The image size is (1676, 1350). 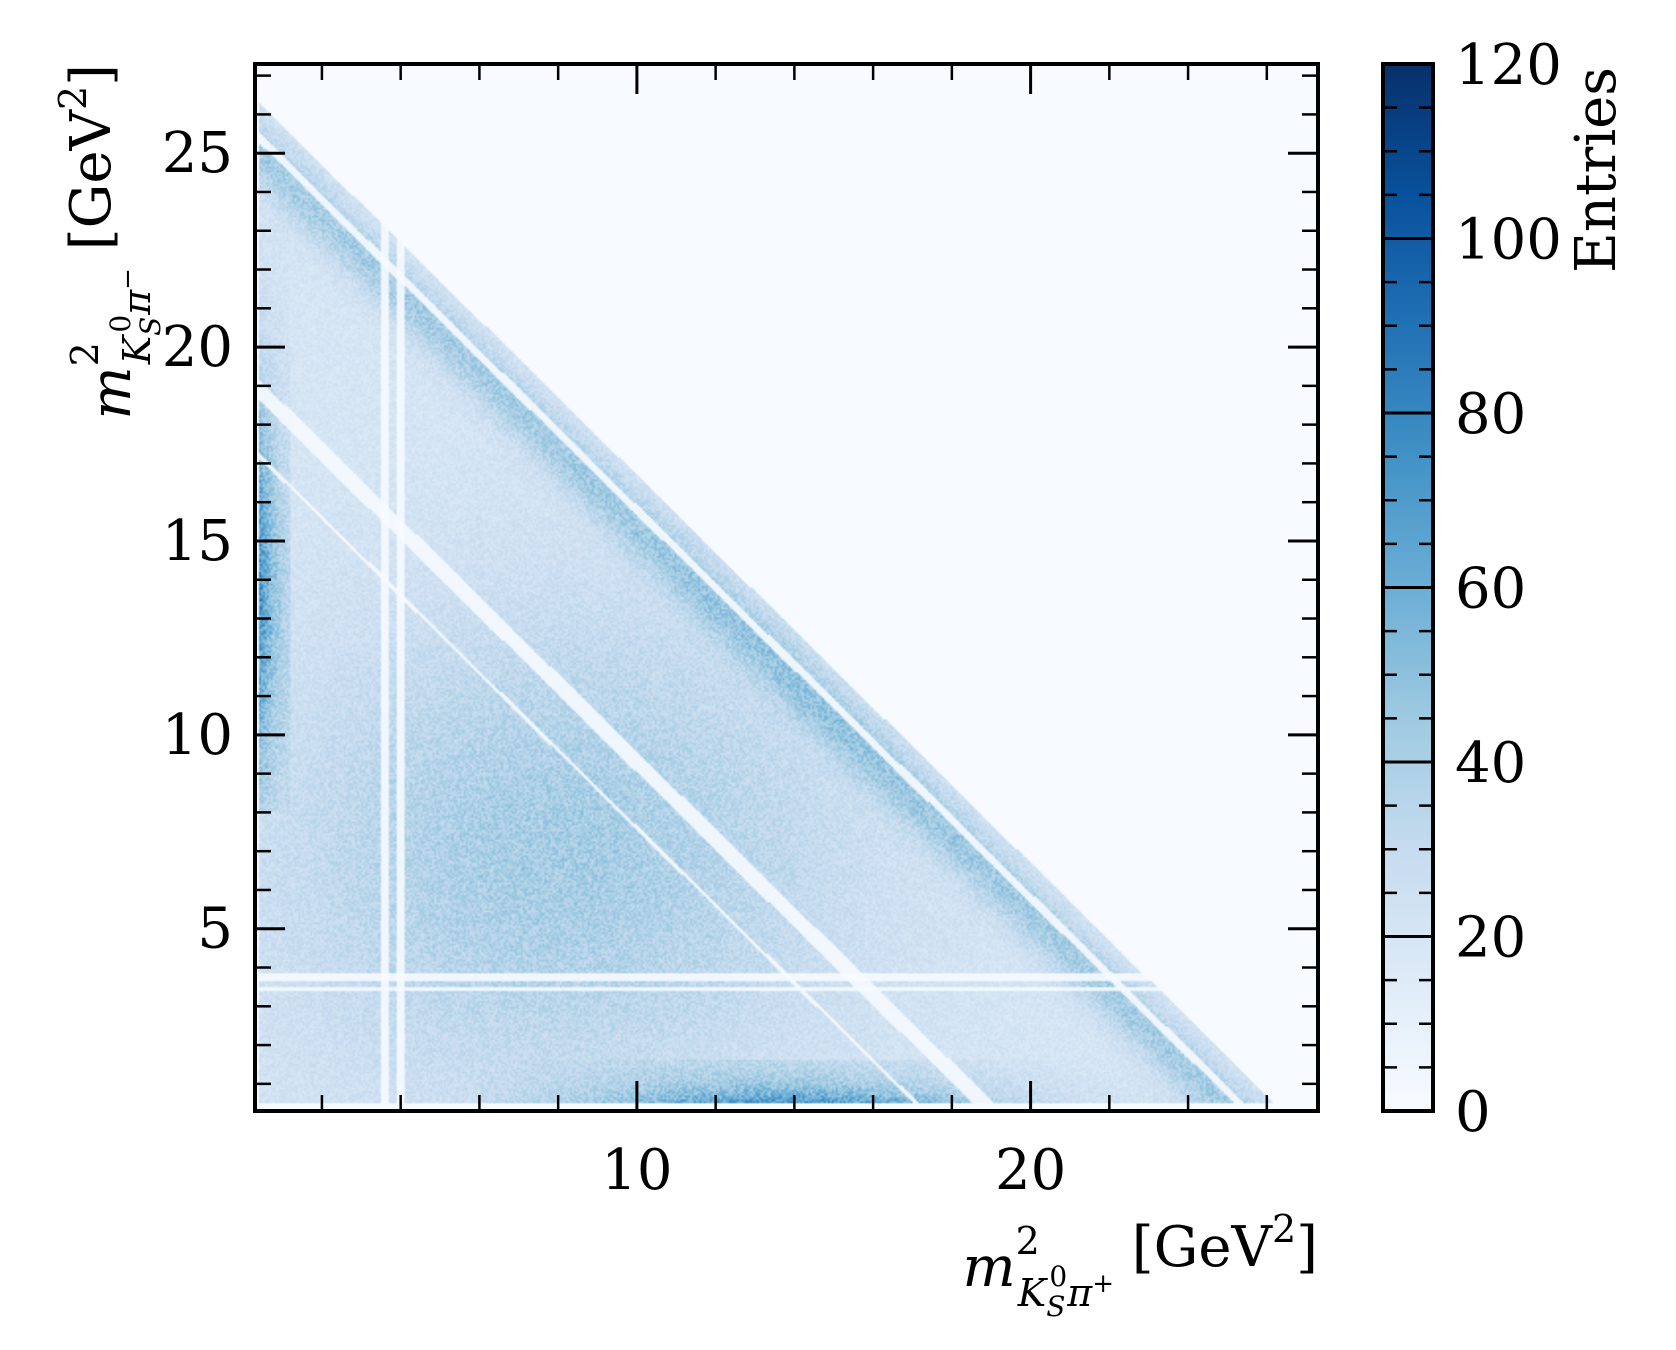 What do you see at coordinates (215, 929) in the screenshot?
I see `y-tick-label: 5` at bounding box center [215, 929].